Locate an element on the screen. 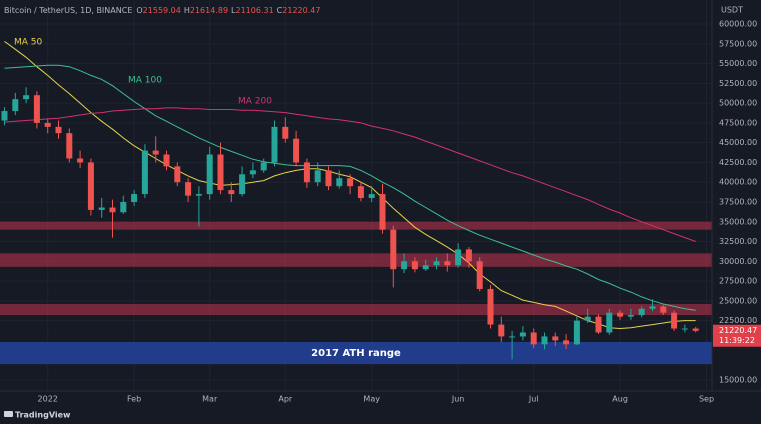 This screenshot has height=424, width=761. y-tick-label: 57500.00 is located at coordinates (738, 43).